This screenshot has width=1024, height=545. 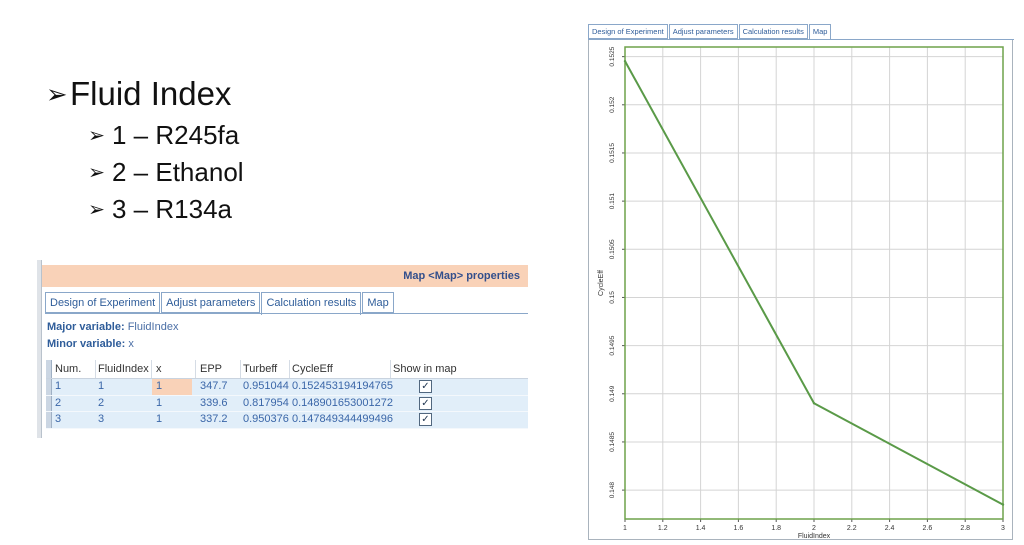 What do you see at coordinates (123, 369) in the screenshot?
I see `col-header-fluidindex: FluidIndex` at bounding box center [123, 369].